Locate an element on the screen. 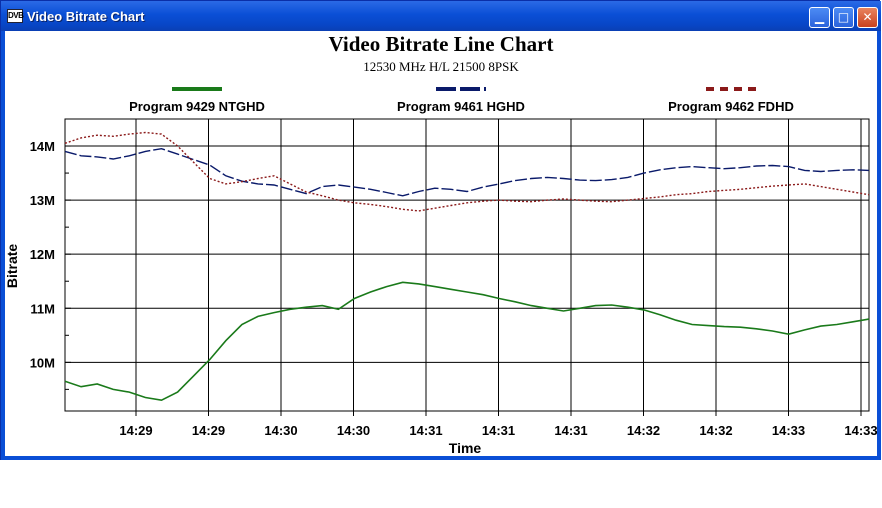 This screenshot has width=882, height=508. y-tick-label: 11M is located at coordinates (42, 308).